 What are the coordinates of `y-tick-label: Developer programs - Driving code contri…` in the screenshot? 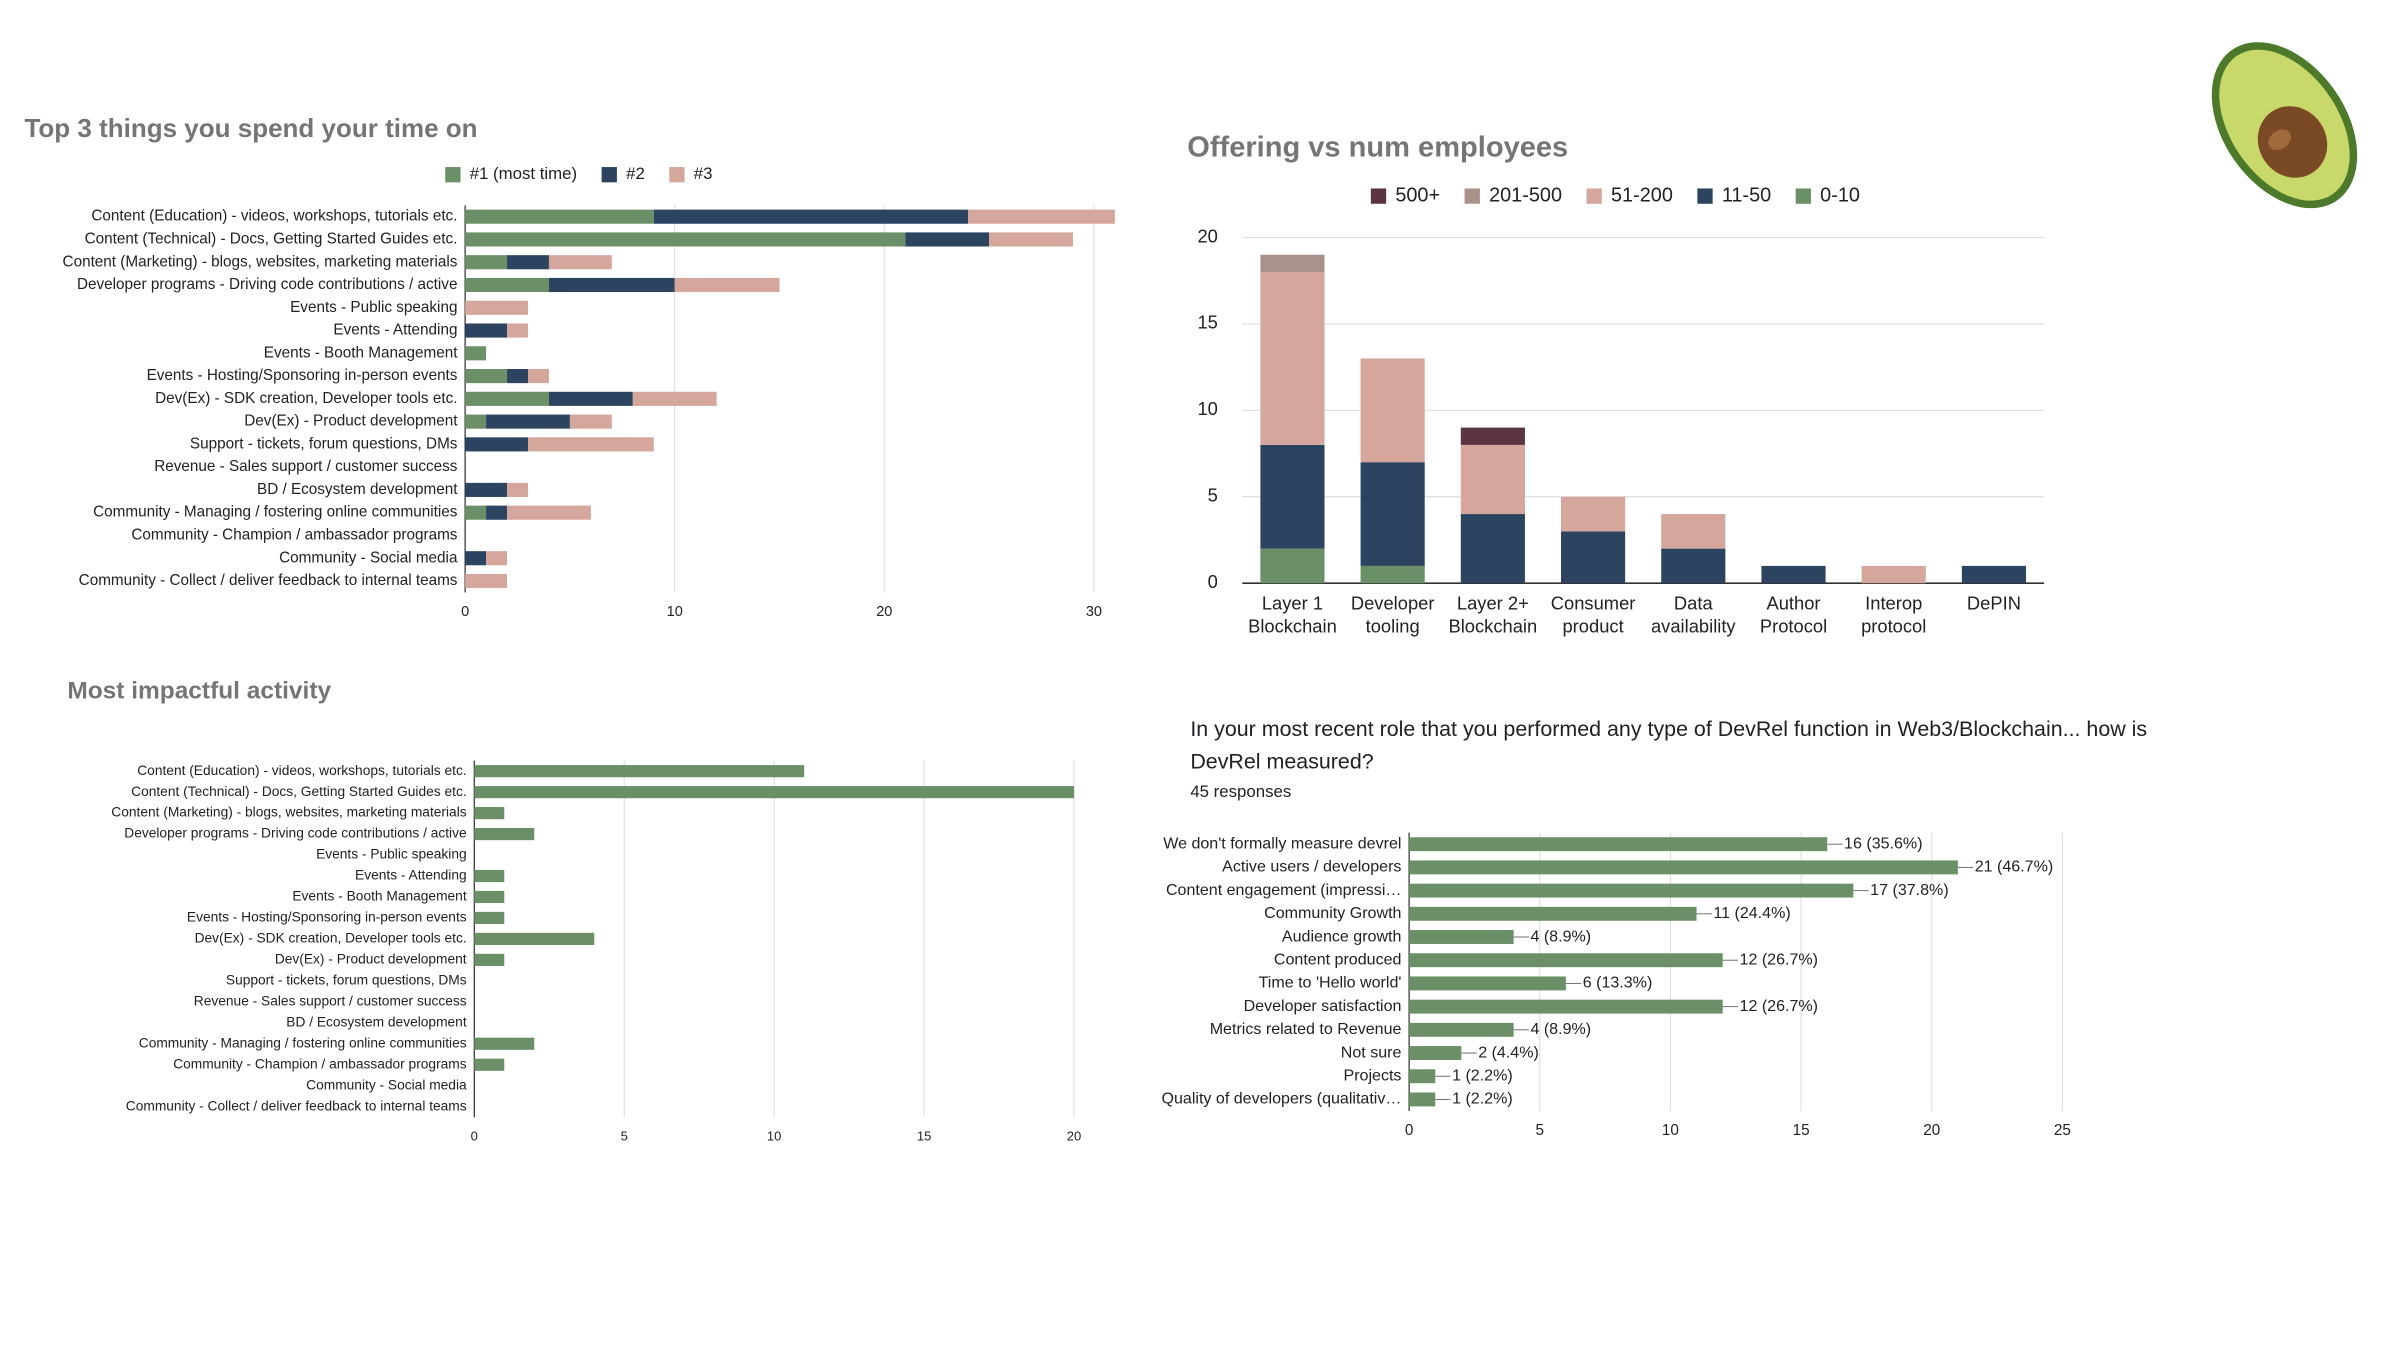 It's located at (267, 284).